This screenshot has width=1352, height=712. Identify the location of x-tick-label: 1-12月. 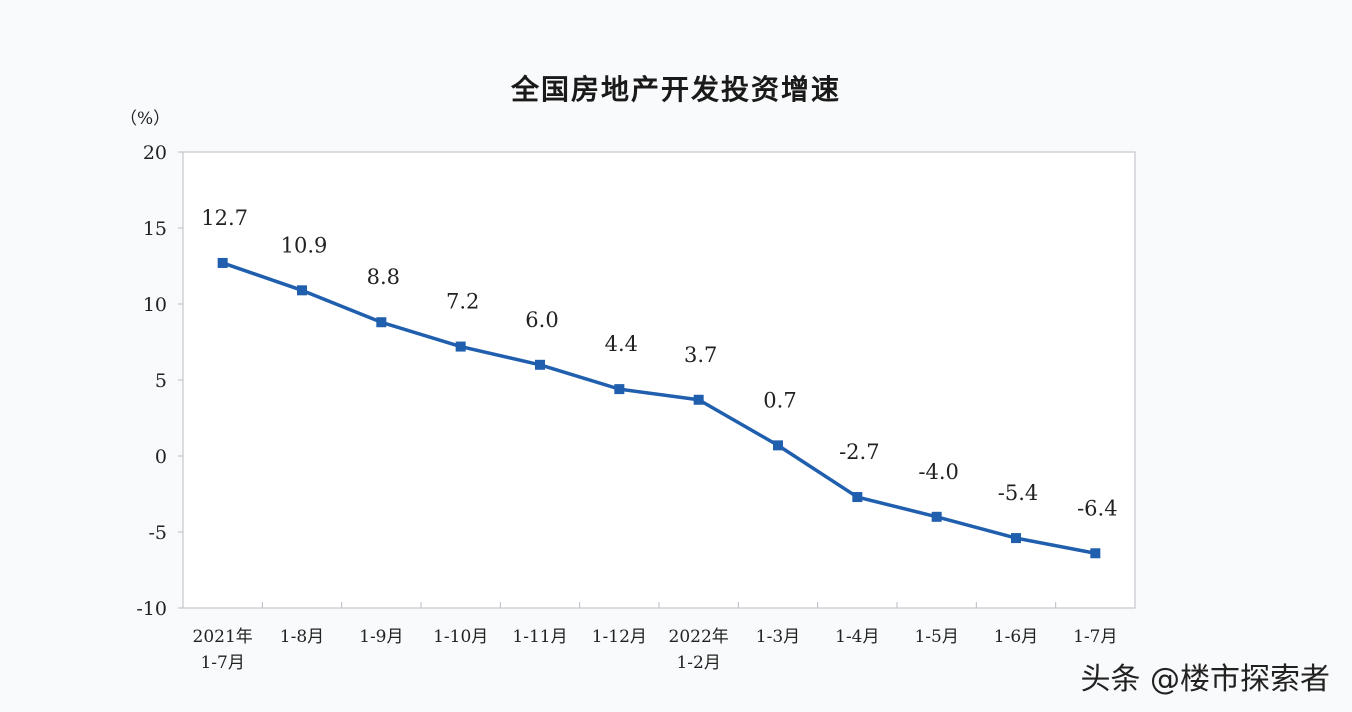
(619, 637).